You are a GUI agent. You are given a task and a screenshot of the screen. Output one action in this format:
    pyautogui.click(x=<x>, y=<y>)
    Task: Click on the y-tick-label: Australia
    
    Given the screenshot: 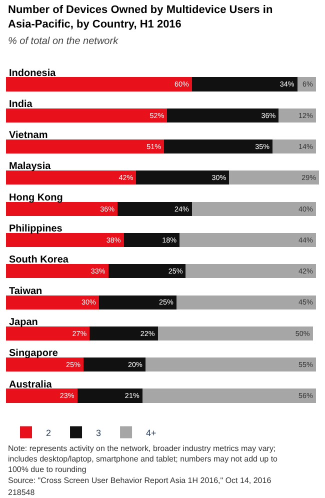 What is the action you would take?
    pyautogui.click(x=30, y=384)
    